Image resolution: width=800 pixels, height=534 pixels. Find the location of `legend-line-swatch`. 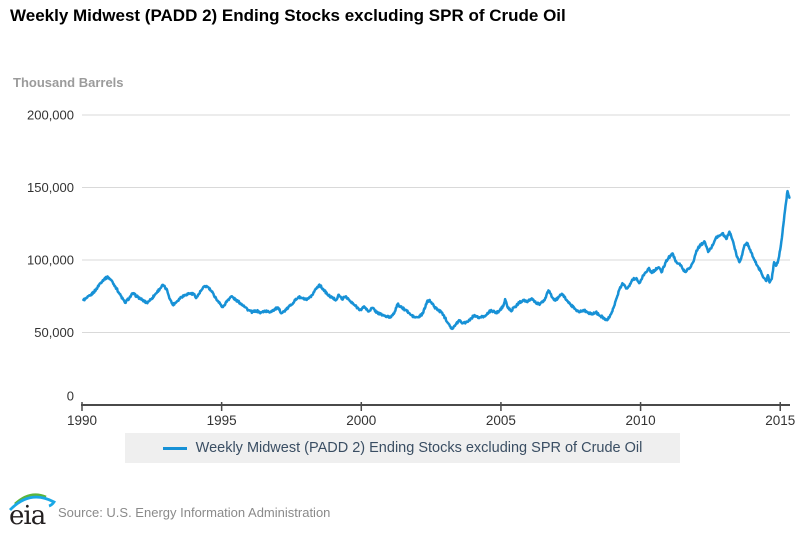

legend-line-swatch is located at coordinates (174, 448).